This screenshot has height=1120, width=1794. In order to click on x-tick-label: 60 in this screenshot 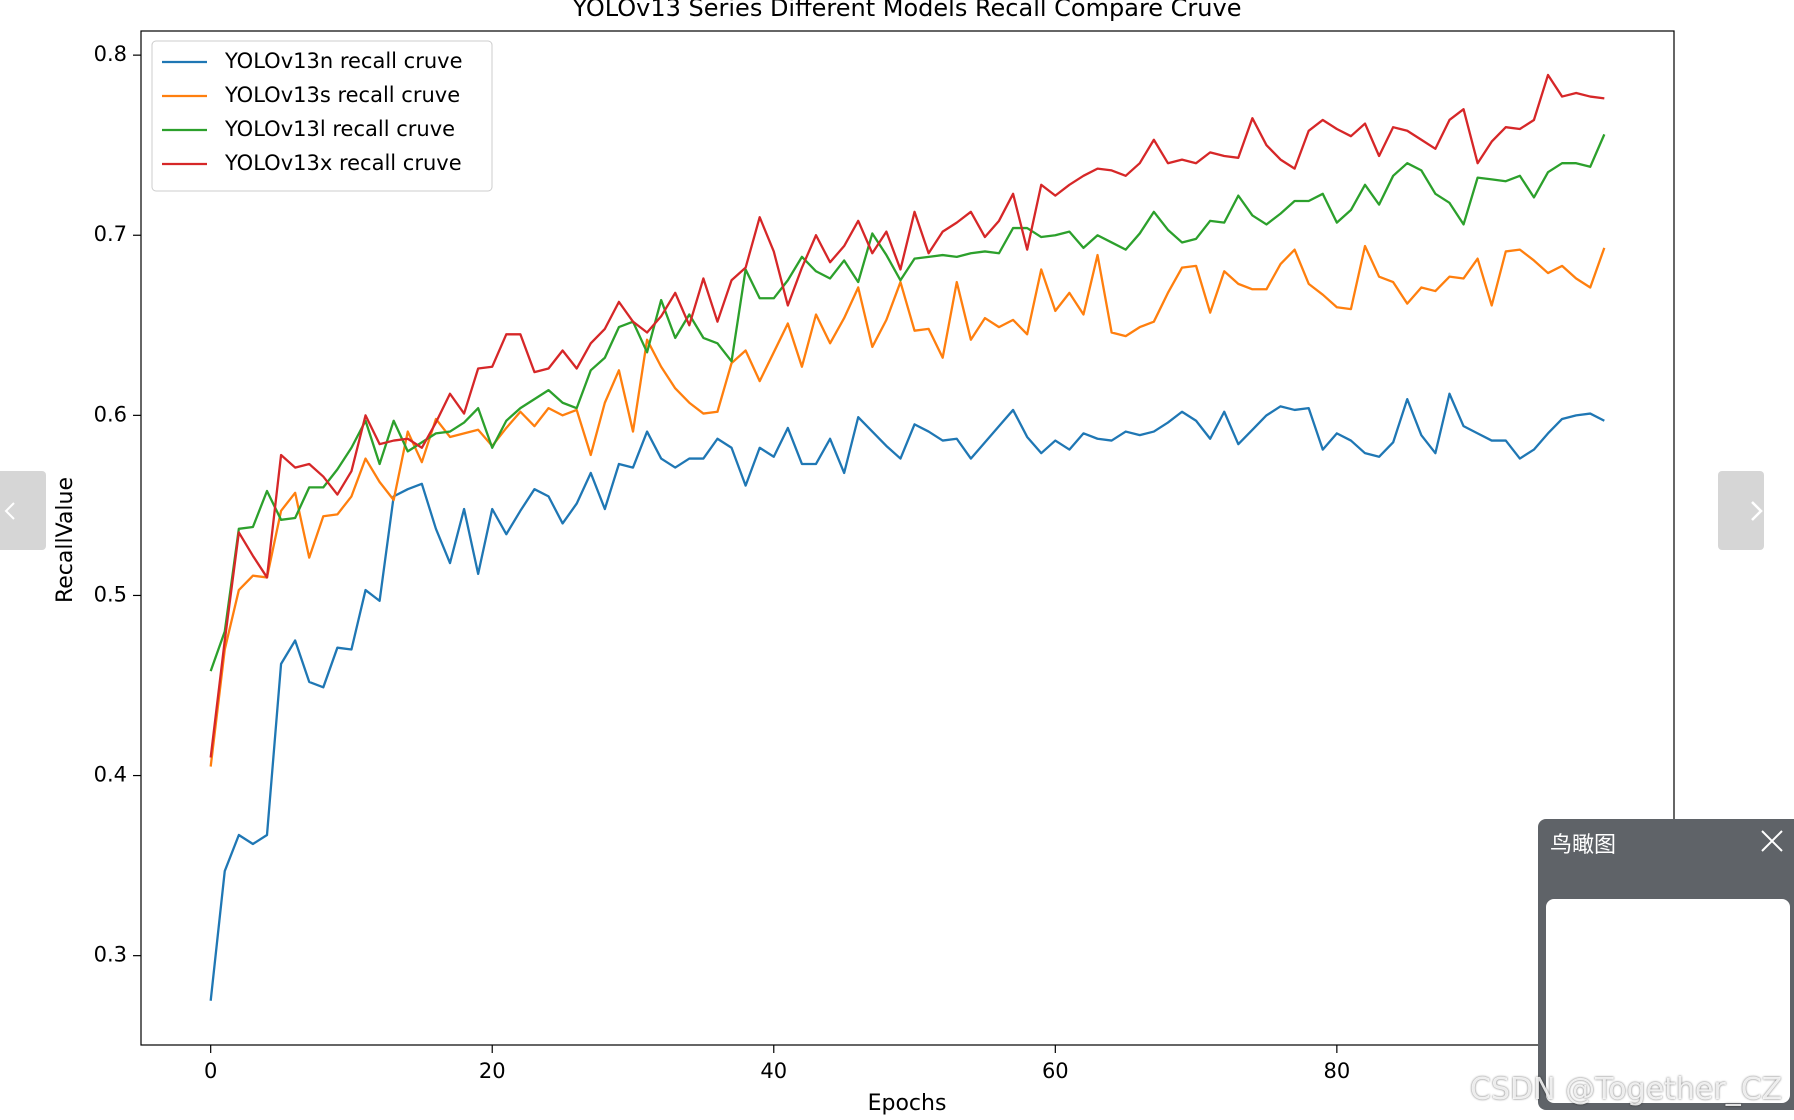, I will do `click(1055, 1071)`.